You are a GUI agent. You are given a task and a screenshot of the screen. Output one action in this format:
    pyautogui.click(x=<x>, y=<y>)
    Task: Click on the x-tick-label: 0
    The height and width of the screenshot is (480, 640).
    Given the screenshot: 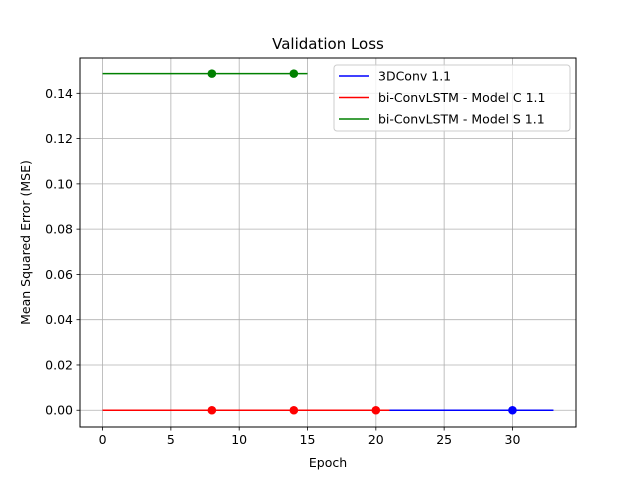 What is the action you would take?
    pyautogui.click(x=103, y=439)
    